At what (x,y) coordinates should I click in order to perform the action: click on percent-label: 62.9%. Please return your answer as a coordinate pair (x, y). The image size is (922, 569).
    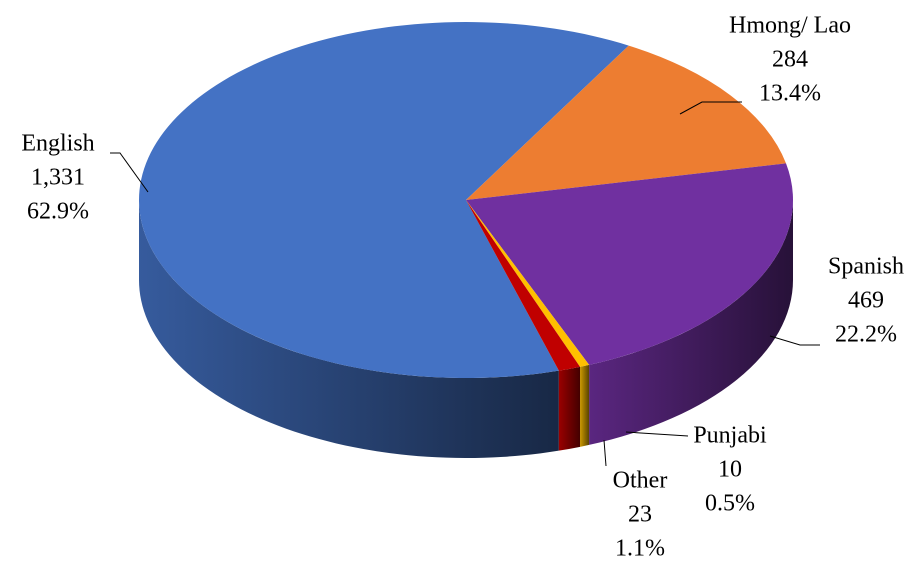
    Looking at the image, I should click on (58, 212).